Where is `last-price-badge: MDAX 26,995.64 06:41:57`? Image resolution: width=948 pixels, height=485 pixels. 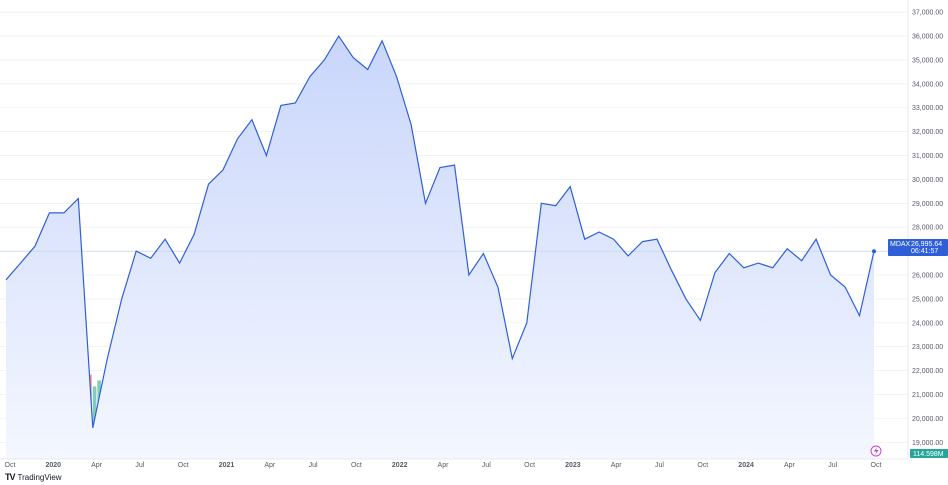
last-price-badge: MDAX 26,995.64 06:41:57 is located at coordinates (918, 247).